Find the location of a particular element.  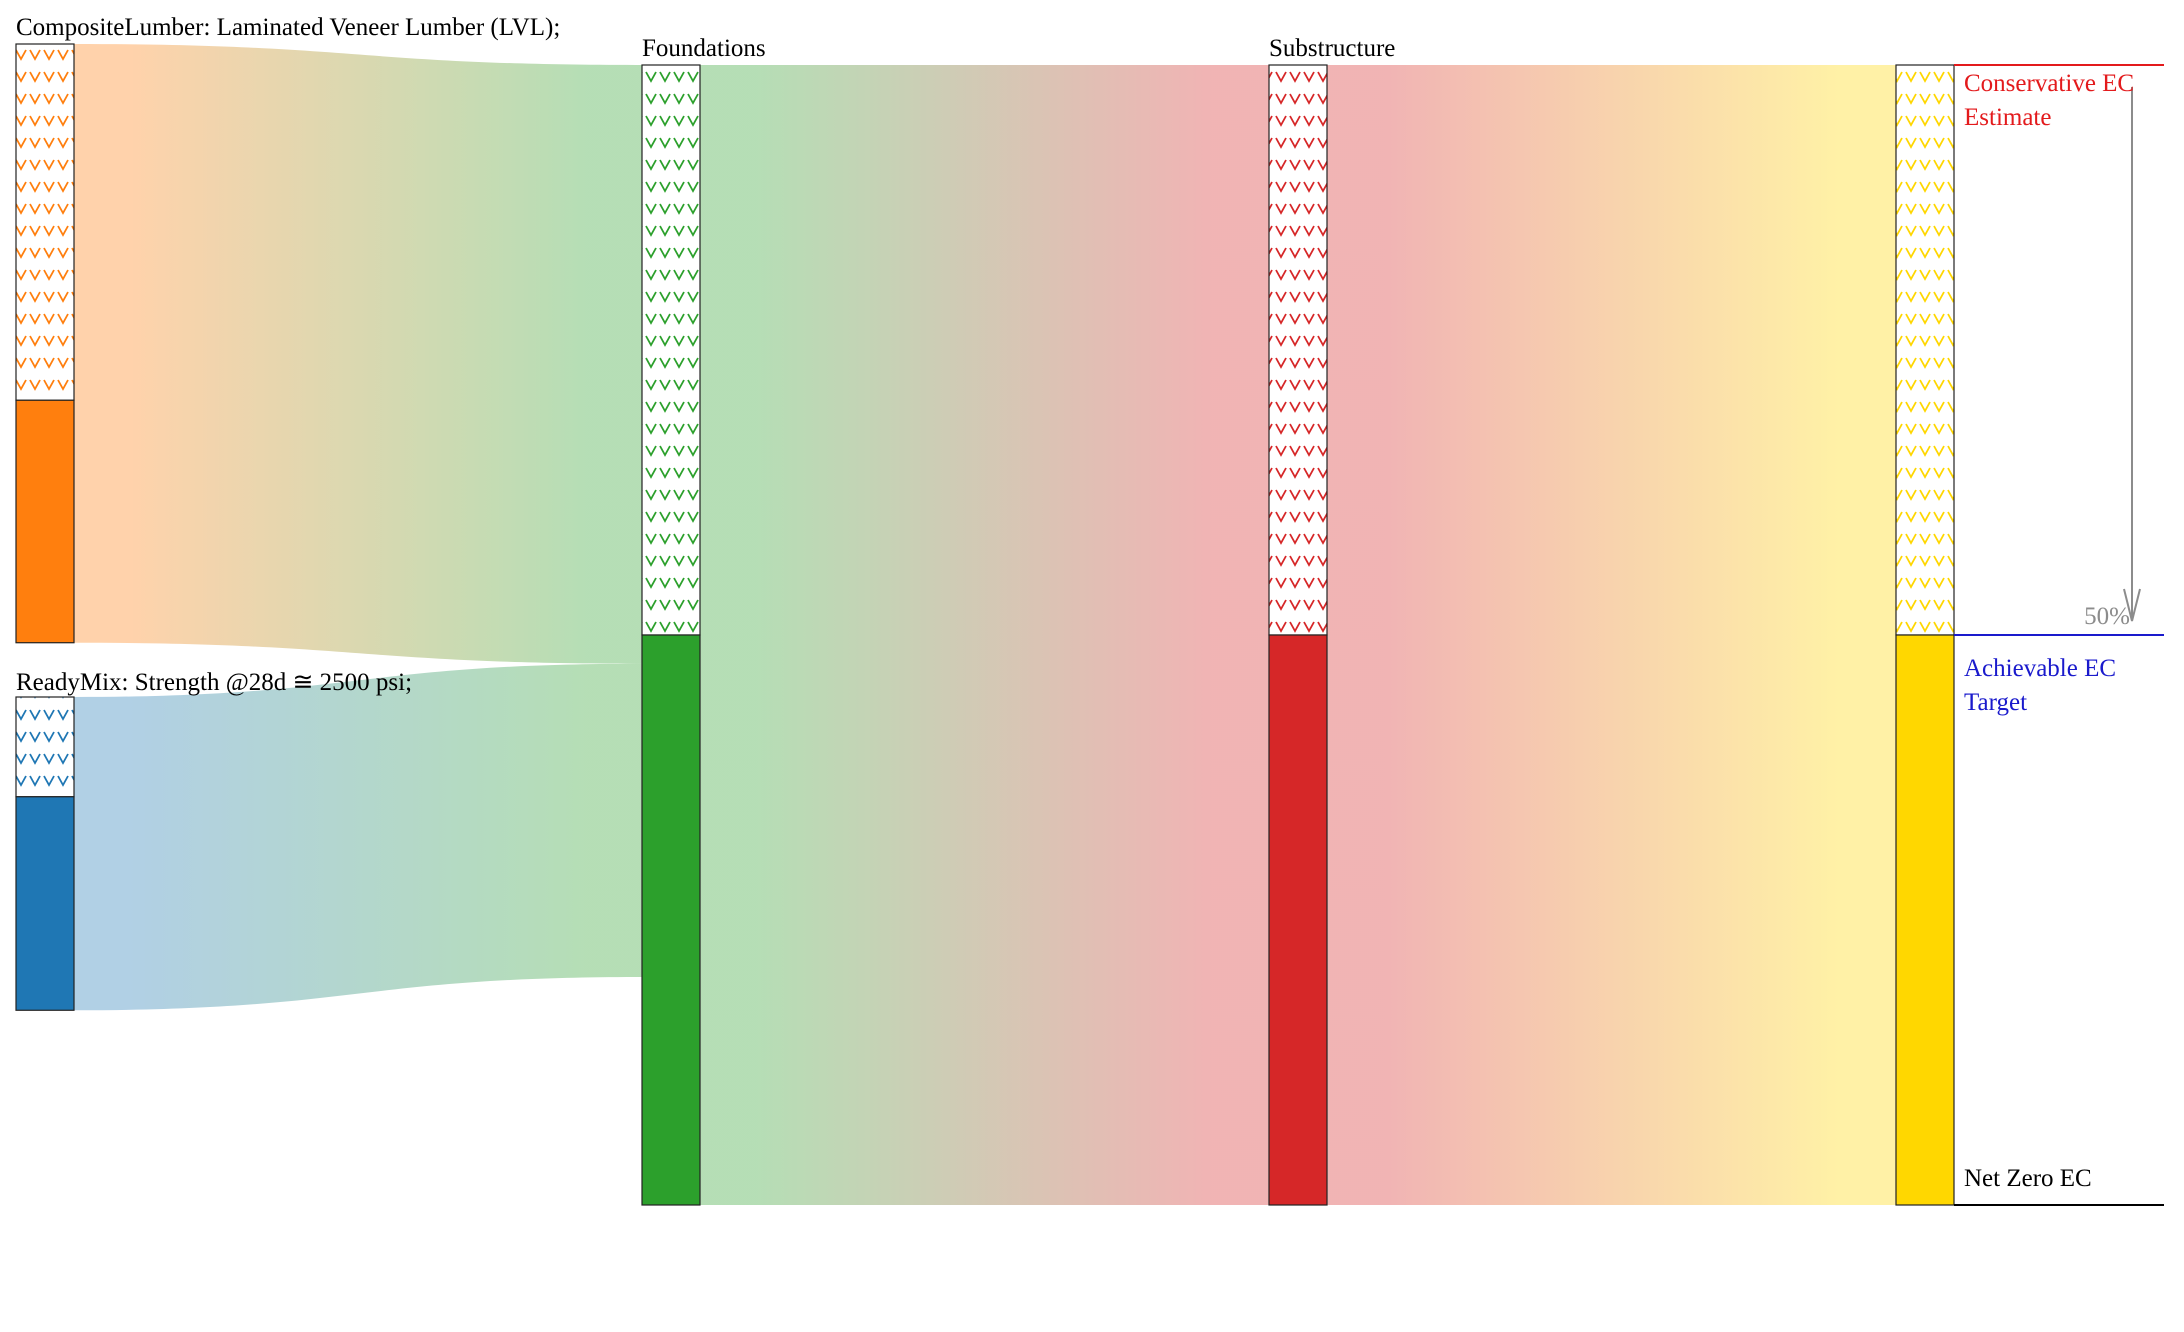

node-foundations-achievable is located at coordinates (671, 920).